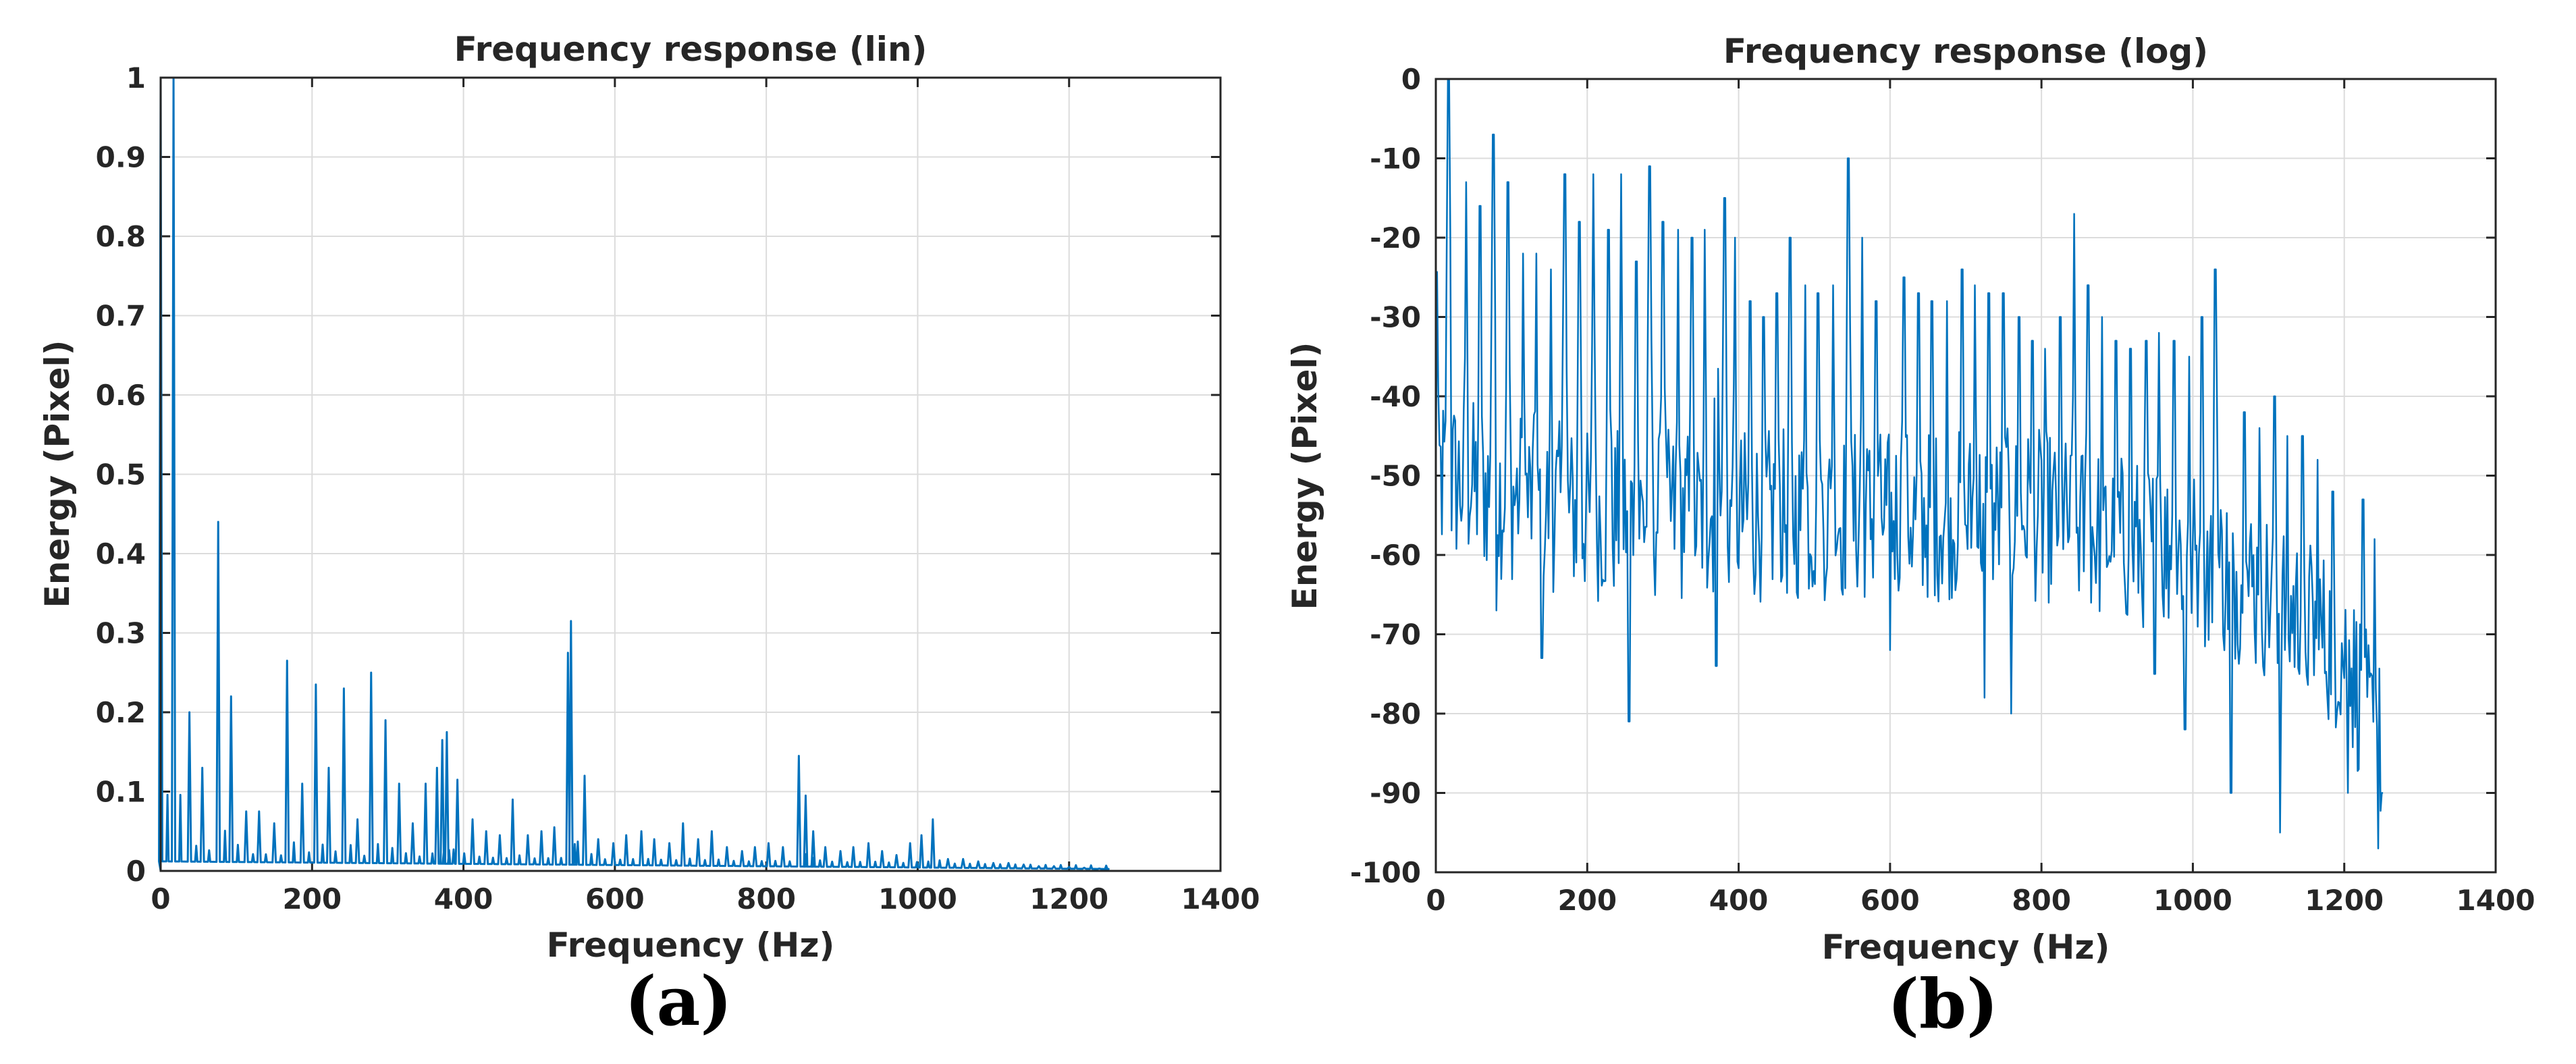  I want to click on y-tick-label: -60, so click(1395, 555).